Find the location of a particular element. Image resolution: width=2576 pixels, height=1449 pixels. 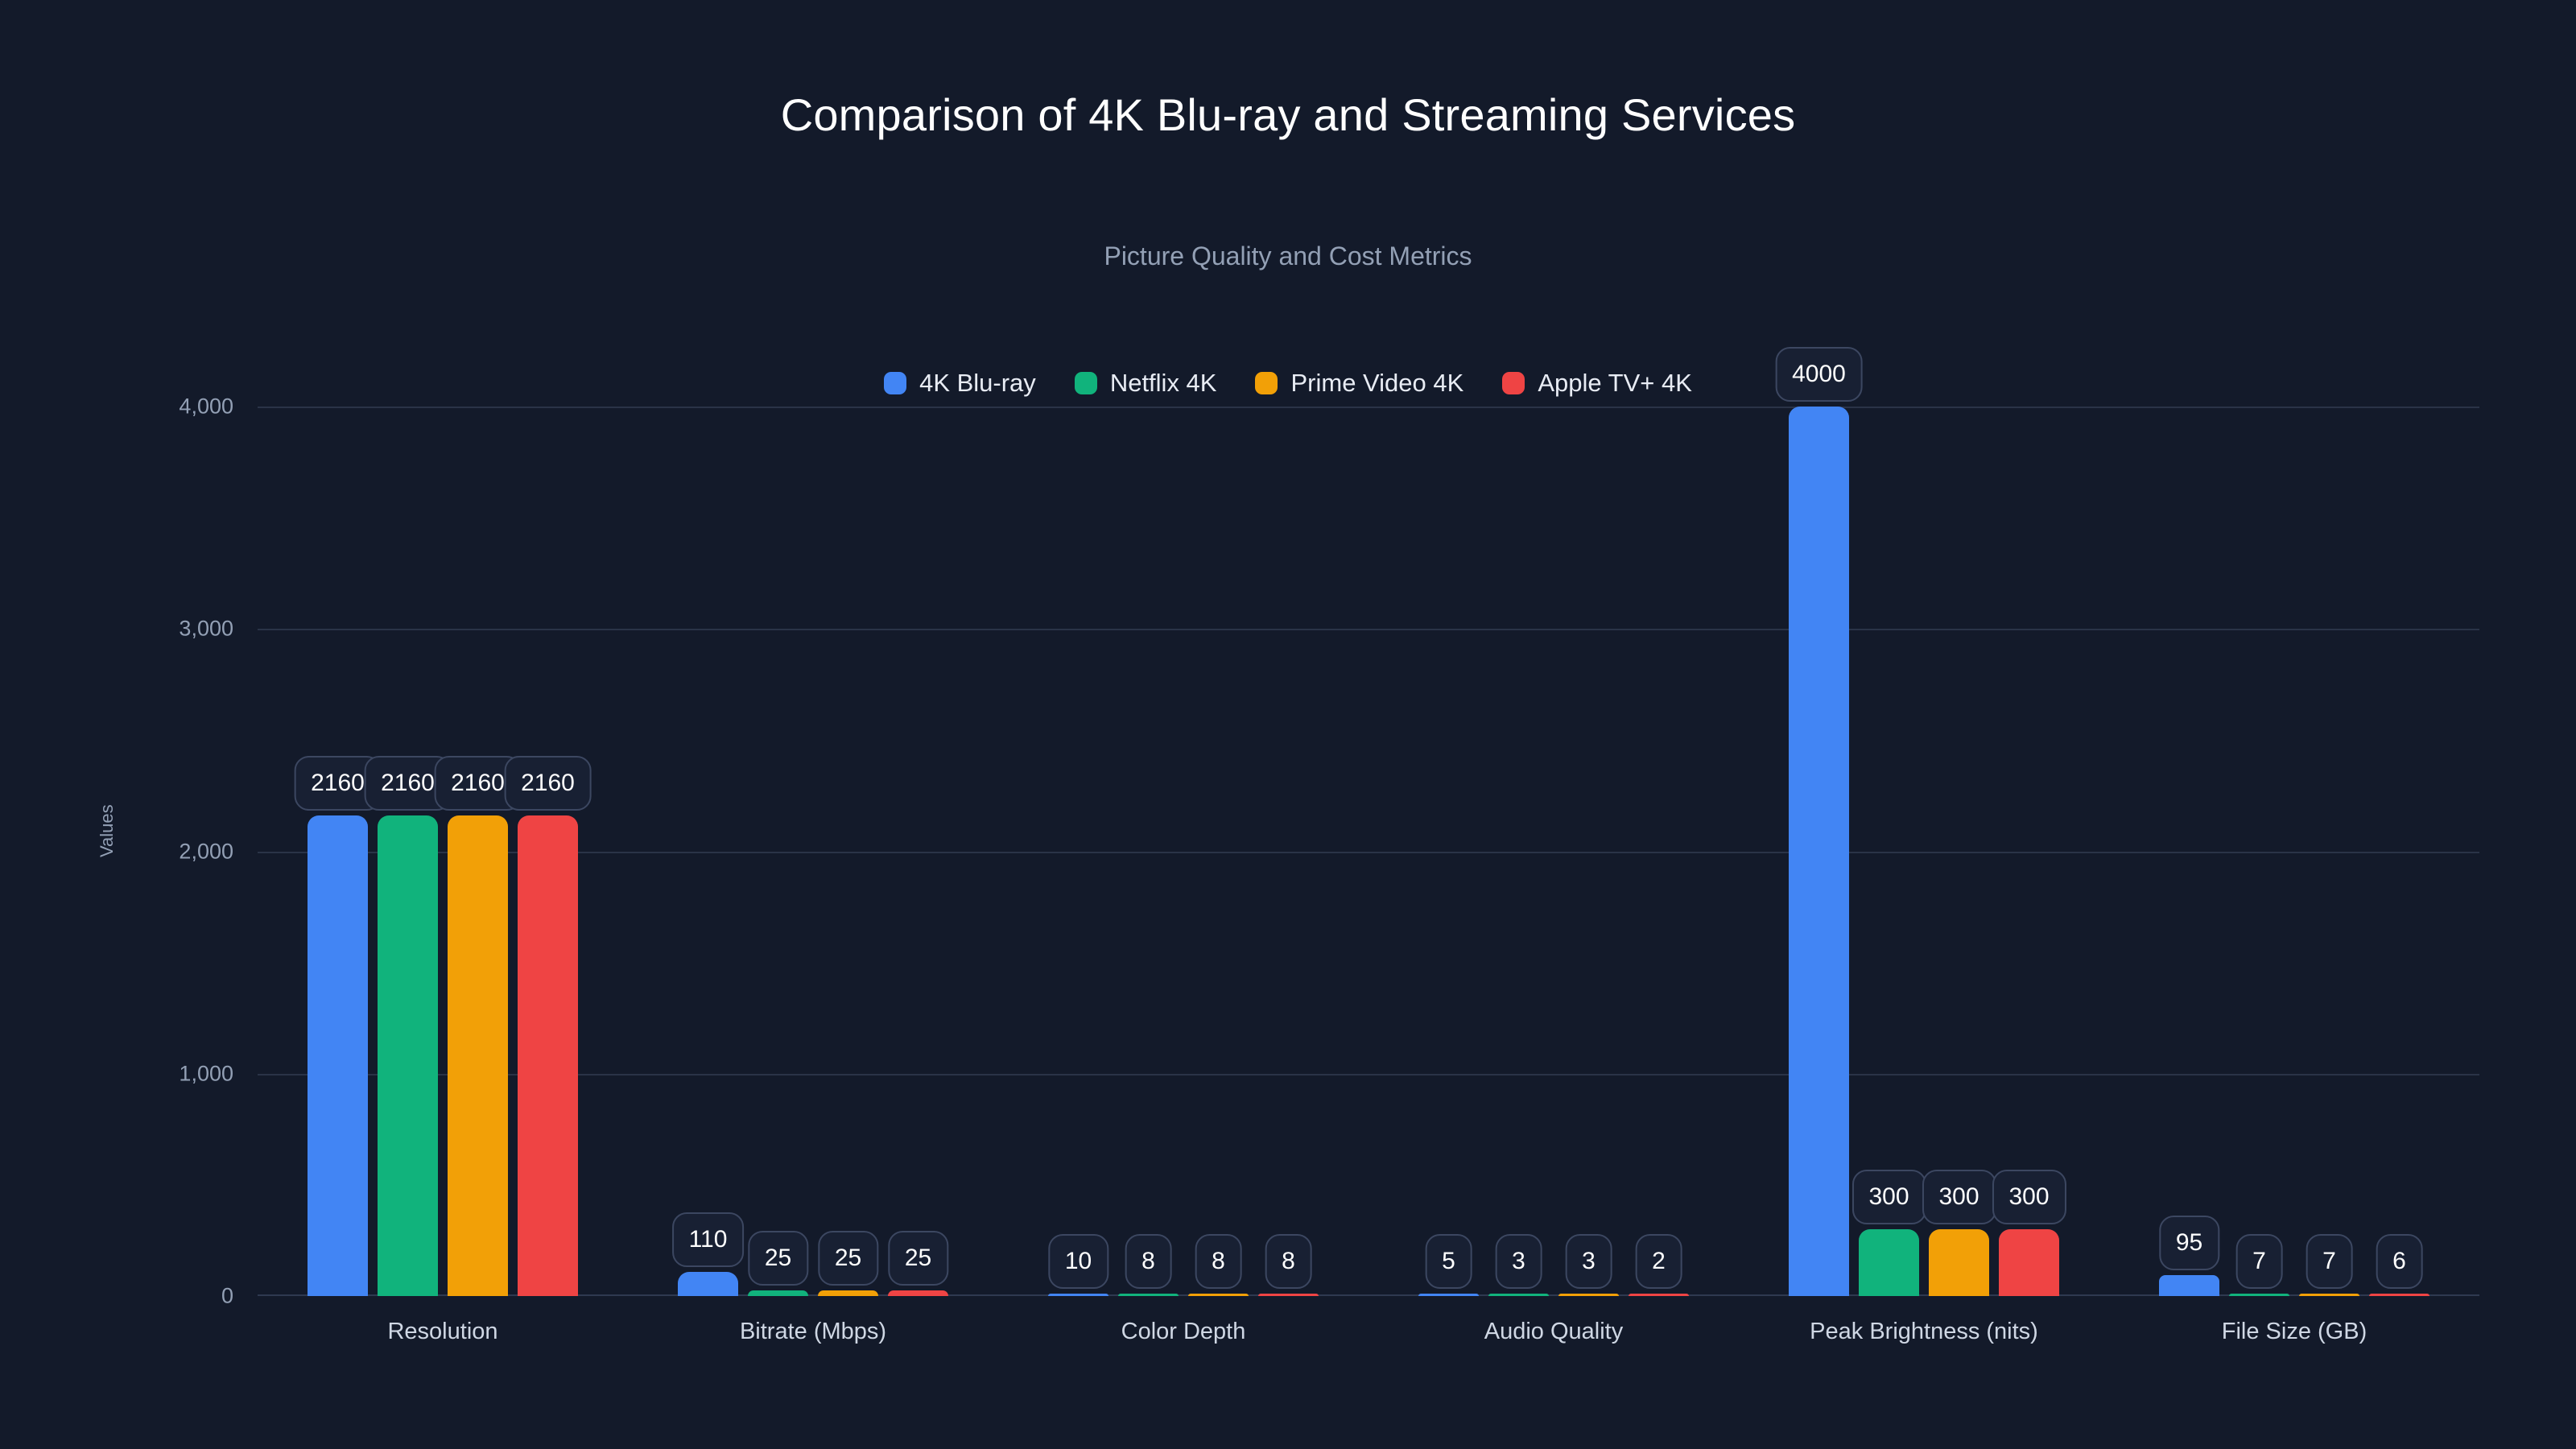

bar-value-label: 10 is located at coordinates (1078, 1261).